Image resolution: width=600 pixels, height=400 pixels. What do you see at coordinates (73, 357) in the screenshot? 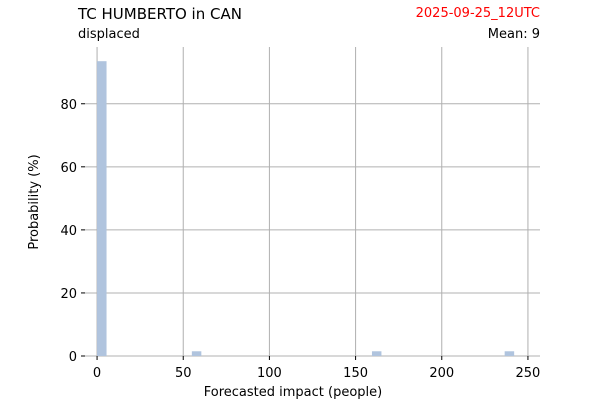
I see `y-tick-label: 0` at bounding box center [73, 357].